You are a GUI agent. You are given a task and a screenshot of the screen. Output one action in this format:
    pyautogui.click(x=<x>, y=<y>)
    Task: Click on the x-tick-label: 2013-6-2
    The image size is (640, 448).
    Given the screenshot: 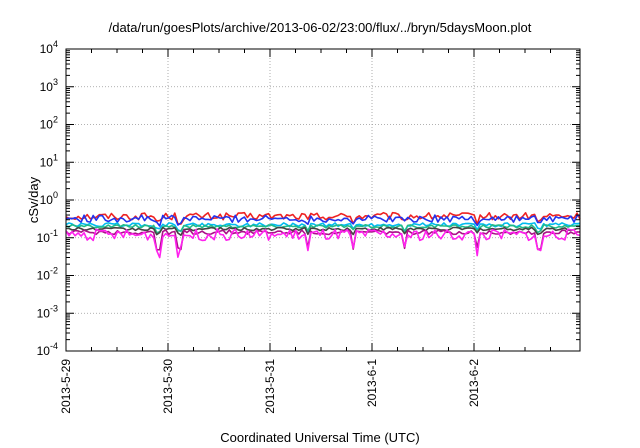 What is the action you would take?
    pyautogui.click(x=474, y=383)
    